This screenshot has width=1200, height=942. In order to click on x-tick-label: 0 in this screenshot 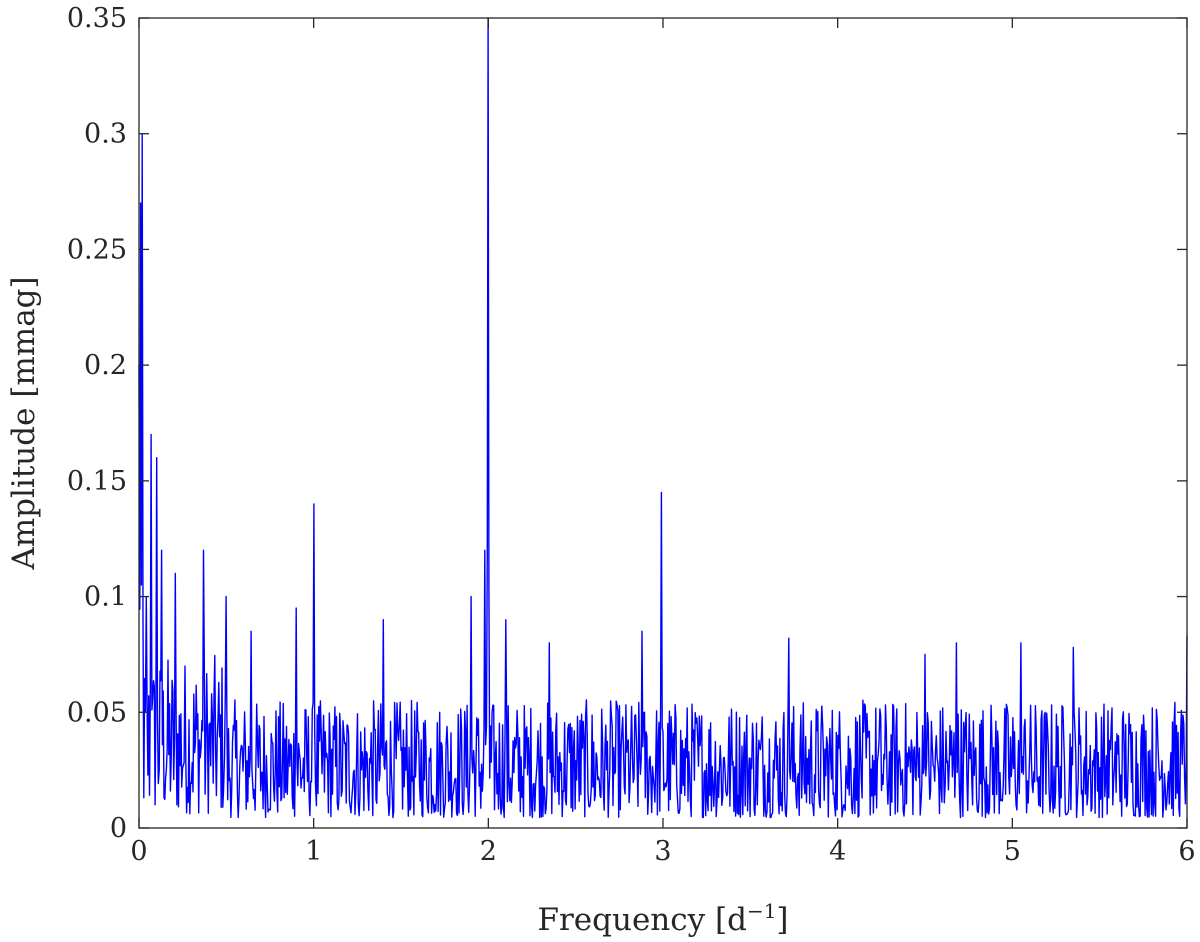, I will do `click(138, 851)`.